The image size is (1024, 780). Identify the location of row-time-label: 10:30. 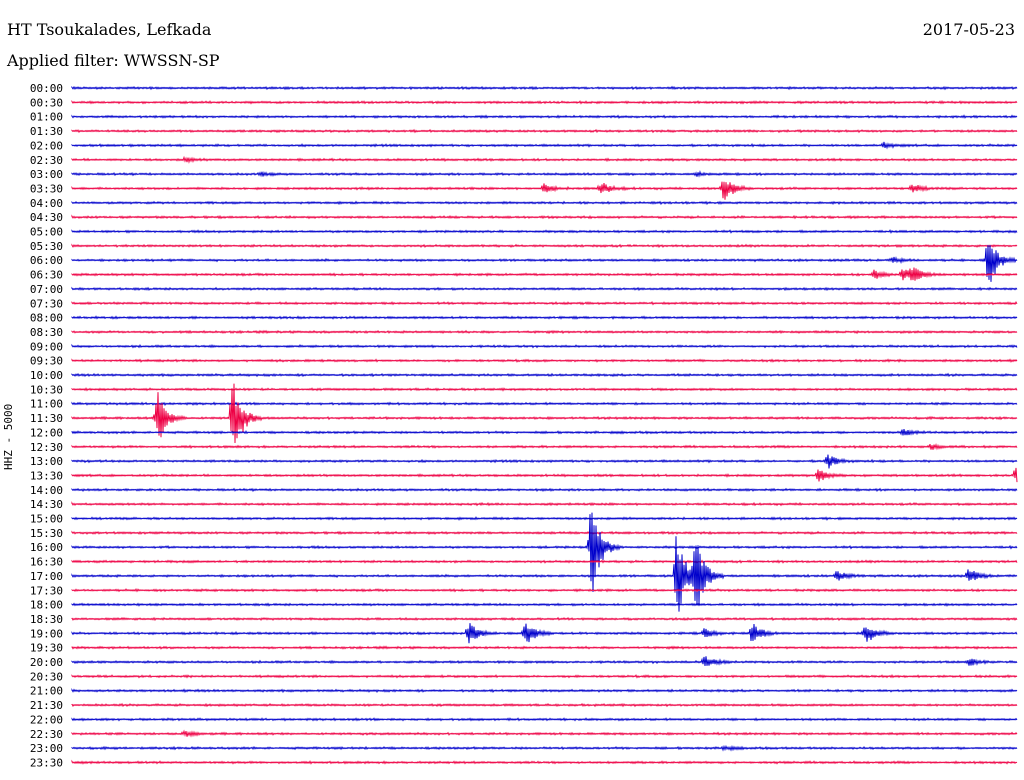
(46, 389).